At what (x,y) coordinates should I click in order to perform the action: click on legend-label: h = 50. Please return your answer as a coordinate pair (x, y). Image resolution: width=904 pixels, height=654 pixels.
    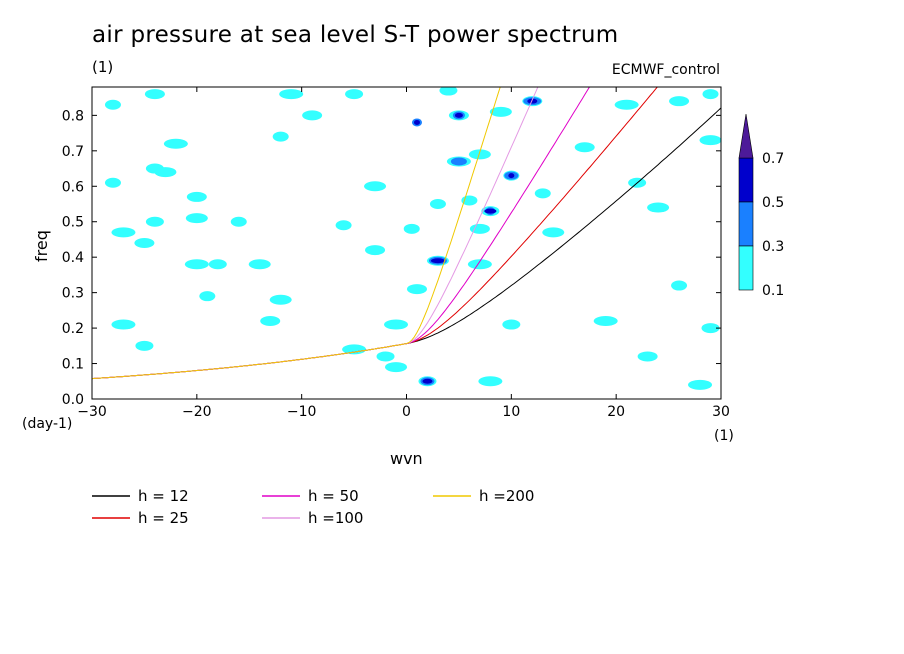
    Looking at the image, I should click on (333, 496).